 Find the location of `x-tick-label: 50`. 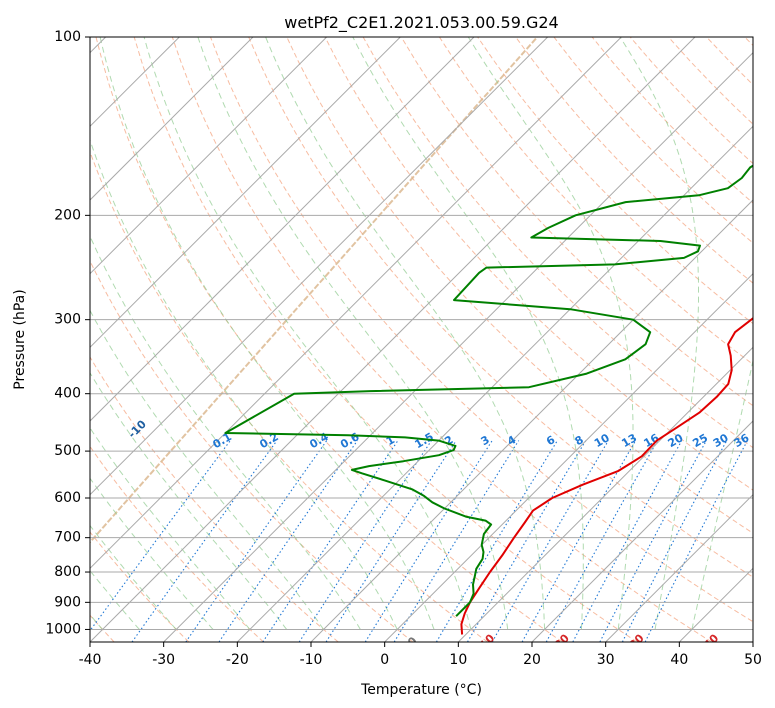

x-tick-label: 50 is located at coordinates (753, 660).